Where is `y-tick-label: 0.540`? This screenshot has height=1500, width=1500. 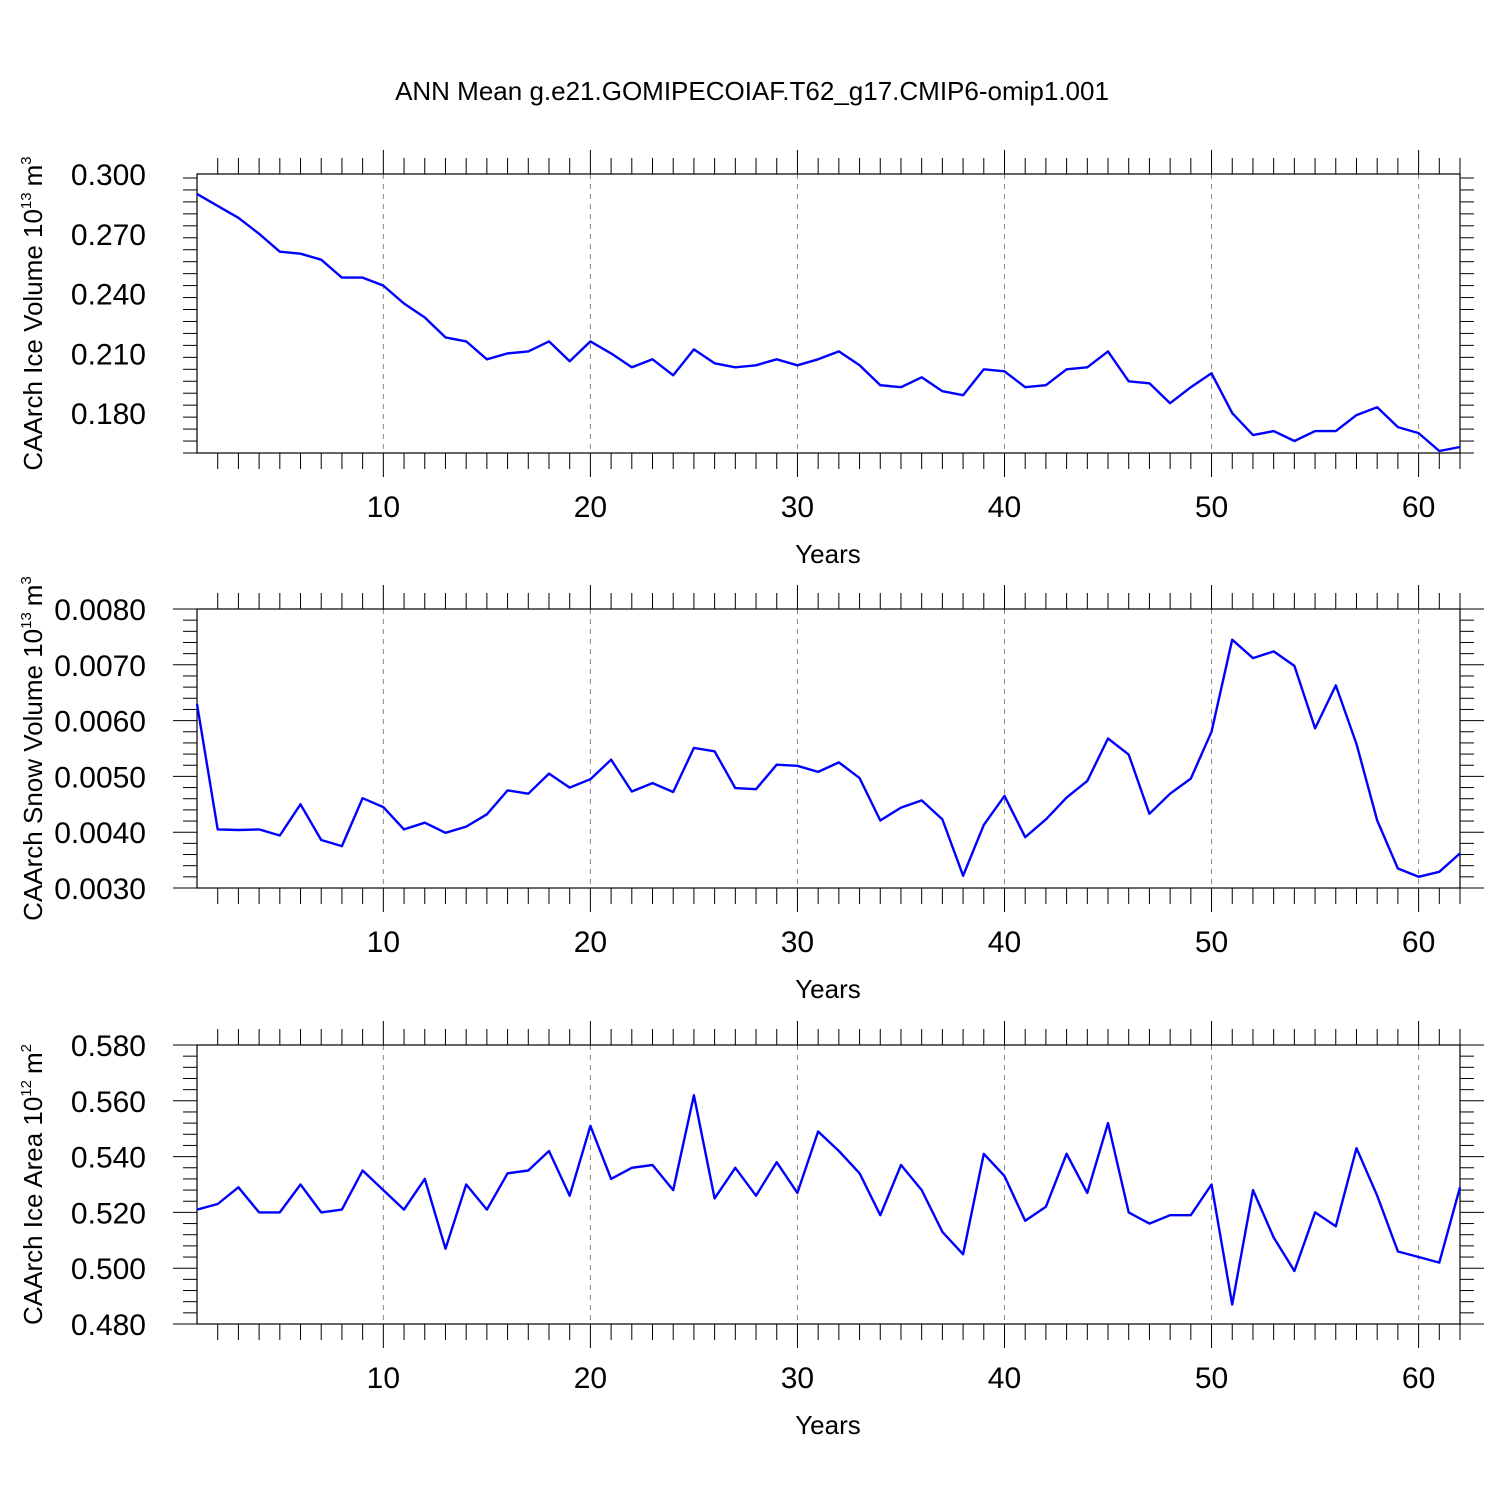 y-tick-label: 0.540 is located at coordinates (108, 1158).